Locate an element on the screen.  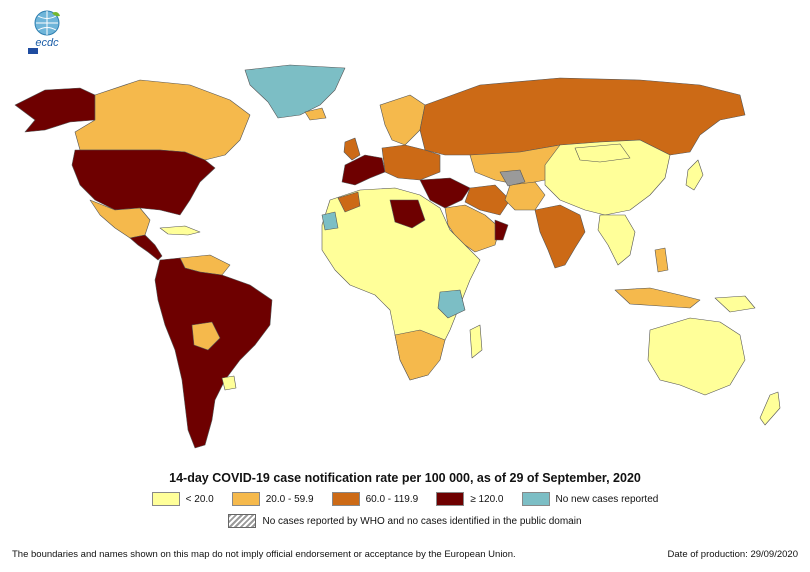
legend-label-no-new: No new cases reported is located at coordinates (607, 499).